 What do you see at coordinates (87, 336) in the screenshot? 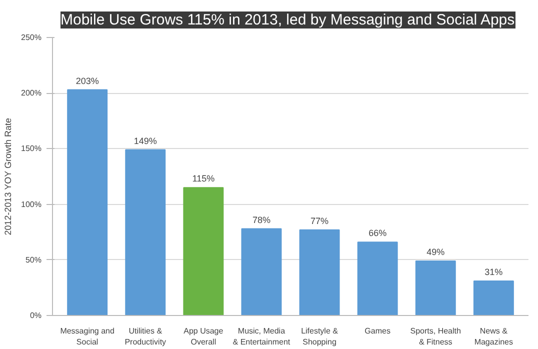
I see `x-tick-label: Messaging and Social` at bounding box center [87, 336].